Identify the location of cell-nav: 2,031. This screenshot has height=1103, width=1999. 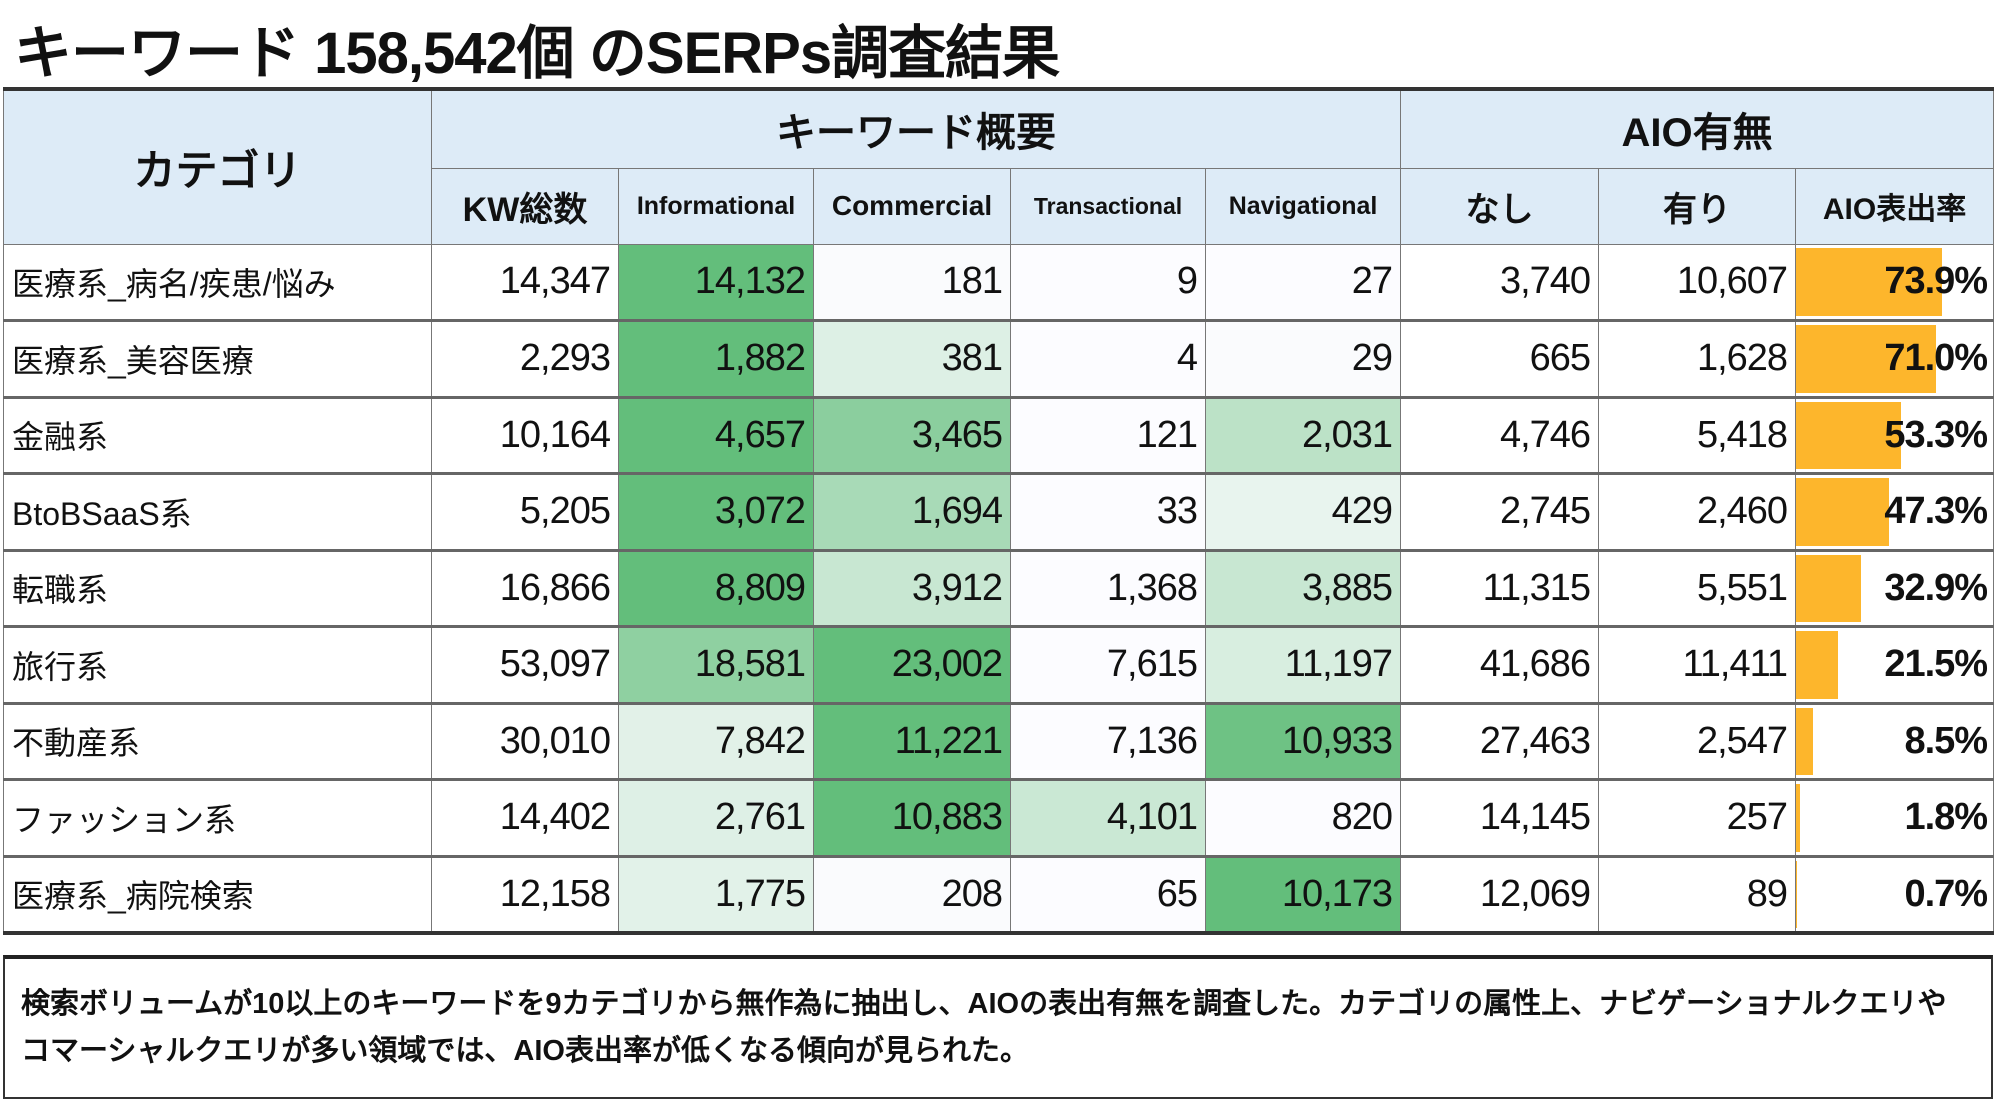
(1303, 434).